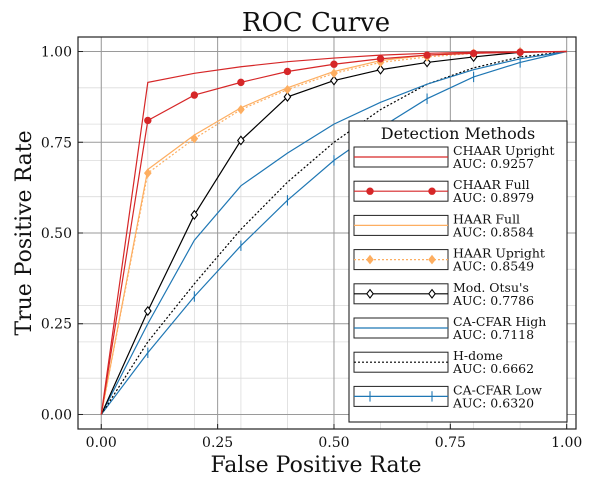 Image resolution: width=590 pixels, height=481 pixels. I want to click on legend-series-auc: AUC: 0.7118, so click(493, 334).